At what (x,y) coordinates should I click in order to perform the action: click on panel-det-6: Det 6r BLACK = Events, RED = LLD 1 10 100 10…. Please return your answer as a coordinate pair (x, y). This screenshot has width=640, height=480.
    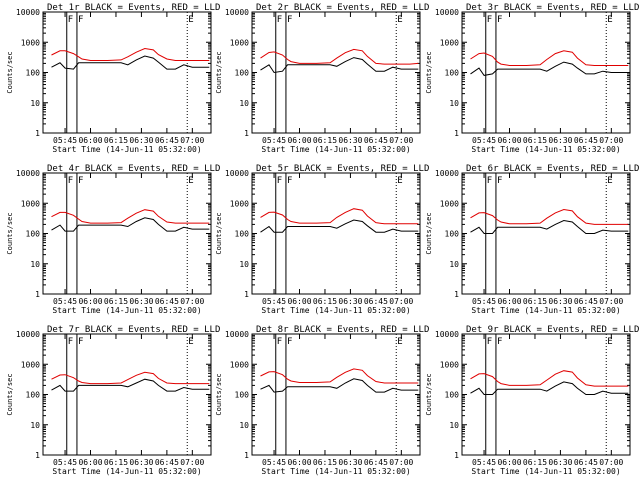
    Looking at the image, I should click on (532, 239).